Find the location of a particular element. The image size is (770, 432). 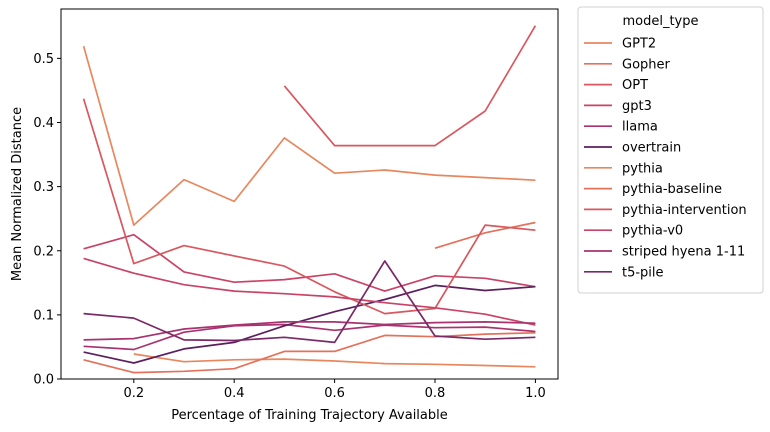

legend-entry-label: pythia-baseline is located at coordinates (672, 189).